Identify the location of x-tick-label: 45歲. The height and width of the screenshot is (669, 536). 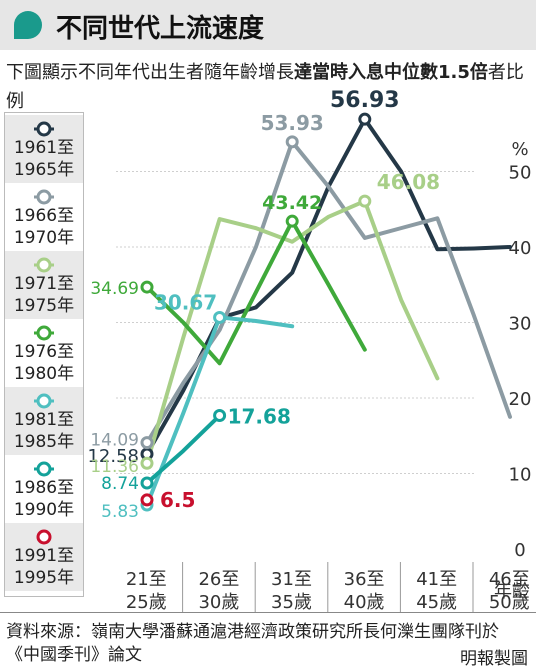
(436, 602).